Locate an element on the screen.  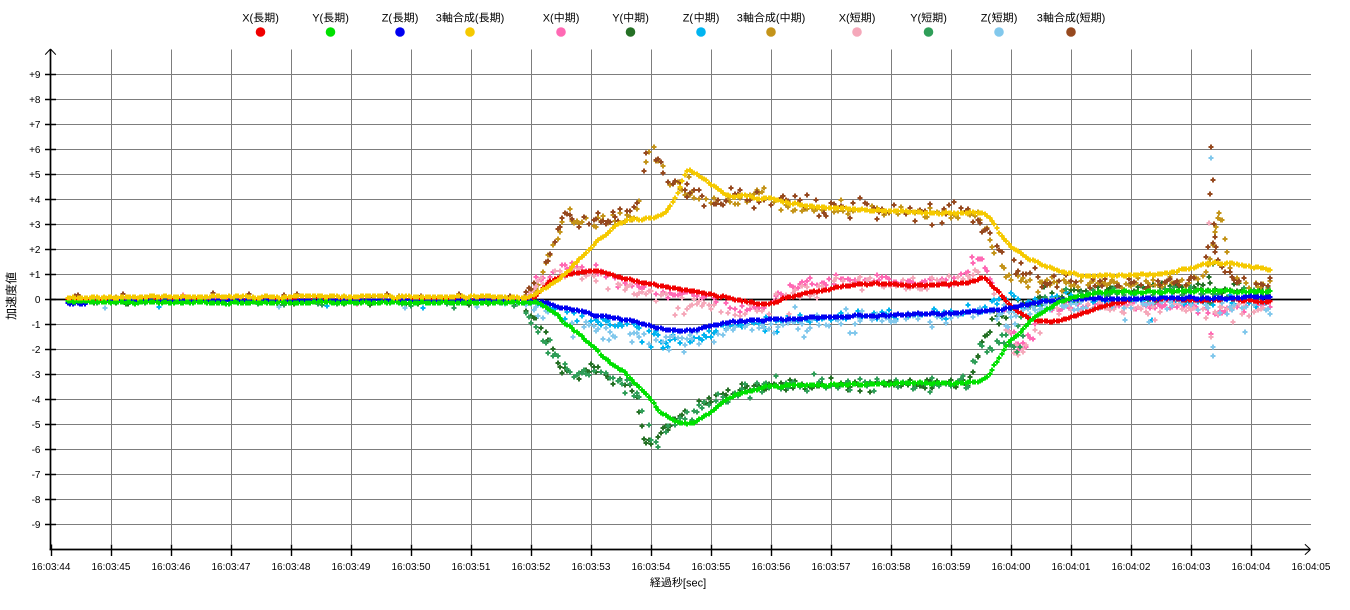
svg-text: 16:03:45 is located at coordinates (111, 567).